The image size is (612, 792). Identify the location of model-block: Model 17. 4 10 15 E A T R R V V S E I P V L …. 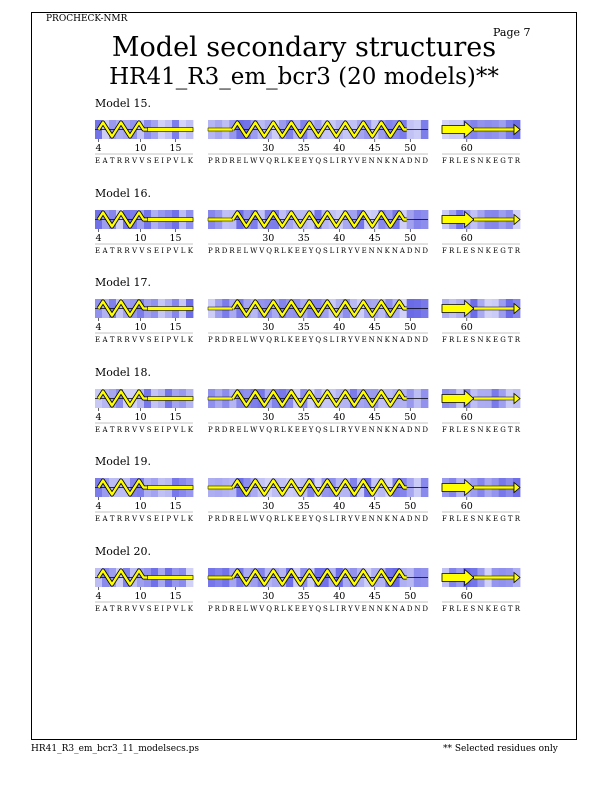
(306, 316).